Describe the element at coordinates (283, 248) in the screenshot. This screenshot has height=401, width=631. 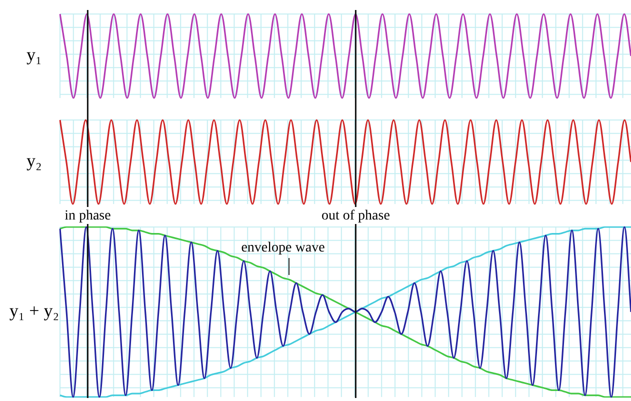
I see `annotation: envelope wave` at that location.